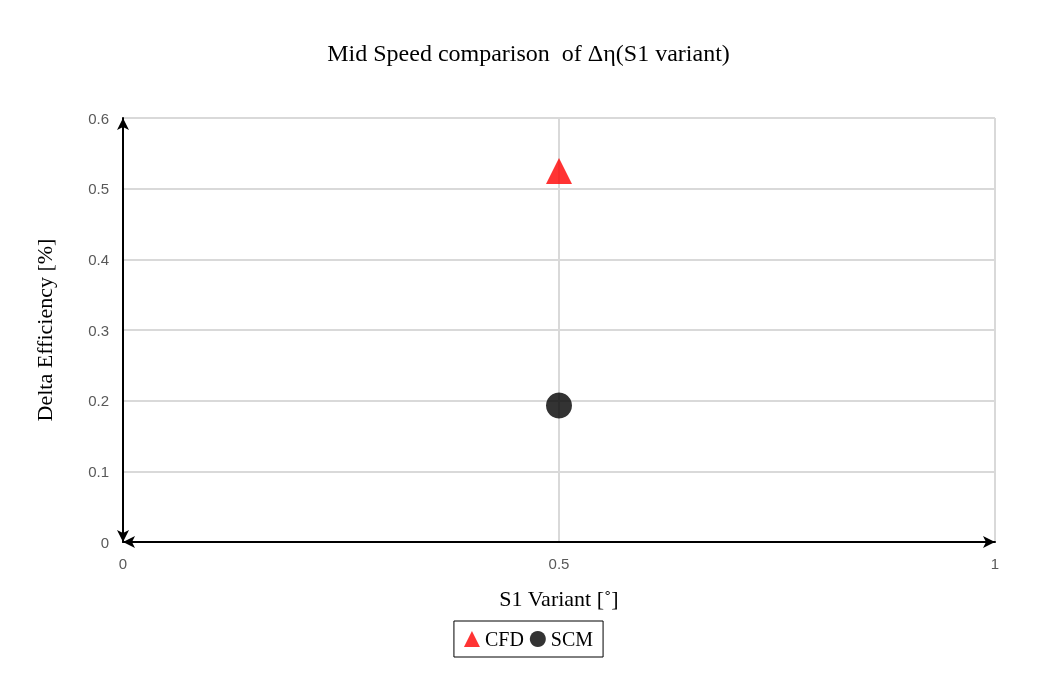  What do you see at coordinates (559, 598) in the screenshot?
I see `x-axis-title: S1 Variant [˚]` at bounding box center [559, 598].